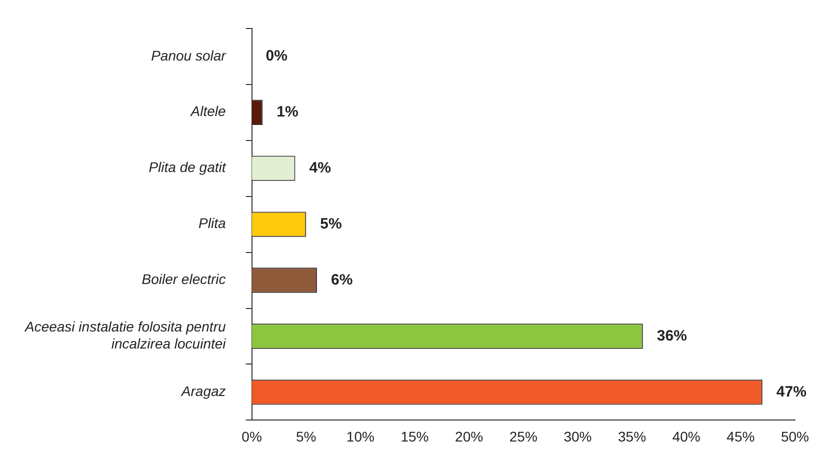 The image size is (830, 454). Describe the element at coordinates (671, 335) in the screenshot. I see `data-label: 36%` at that location.